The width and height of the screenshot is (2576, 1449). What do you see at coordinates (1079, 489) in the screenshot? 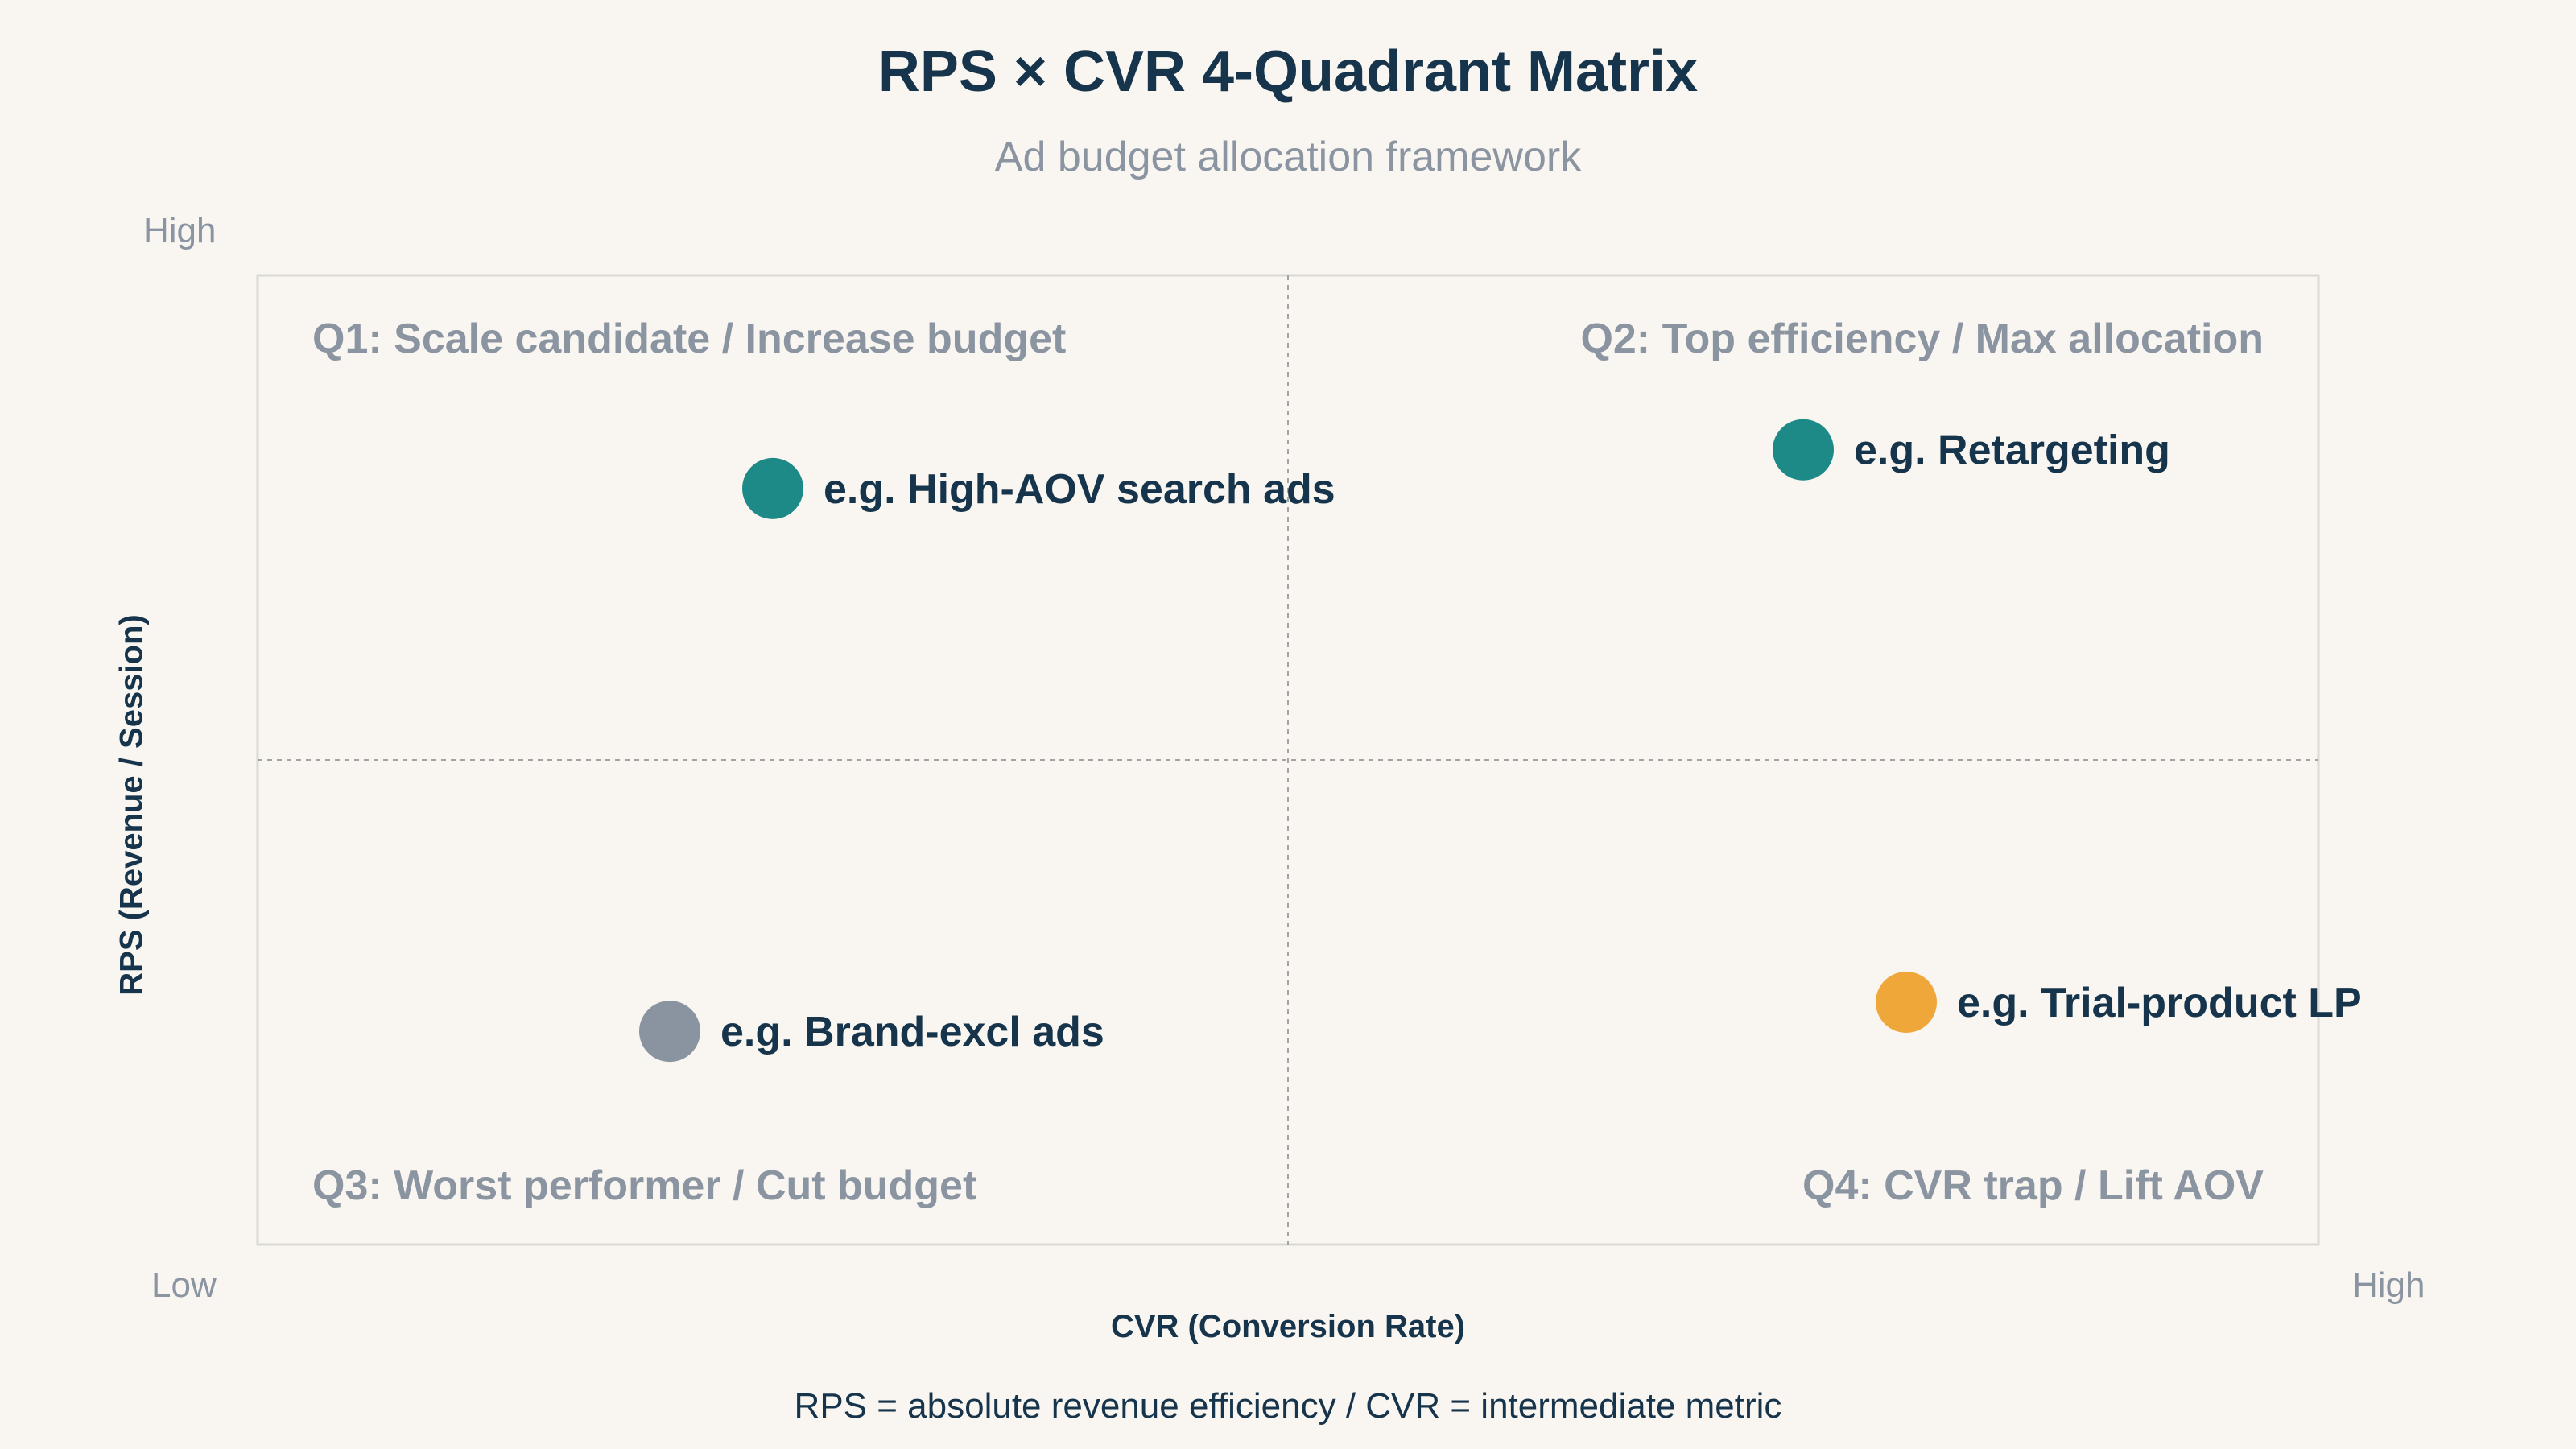
I see `data-point-label: e.g. High-AOV search ads` at bounding box center [1079, 489].